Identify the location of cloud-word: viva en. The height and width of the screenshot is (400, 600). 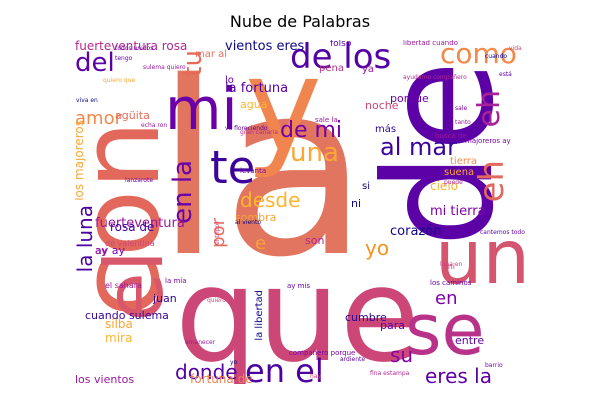
(87, 100).